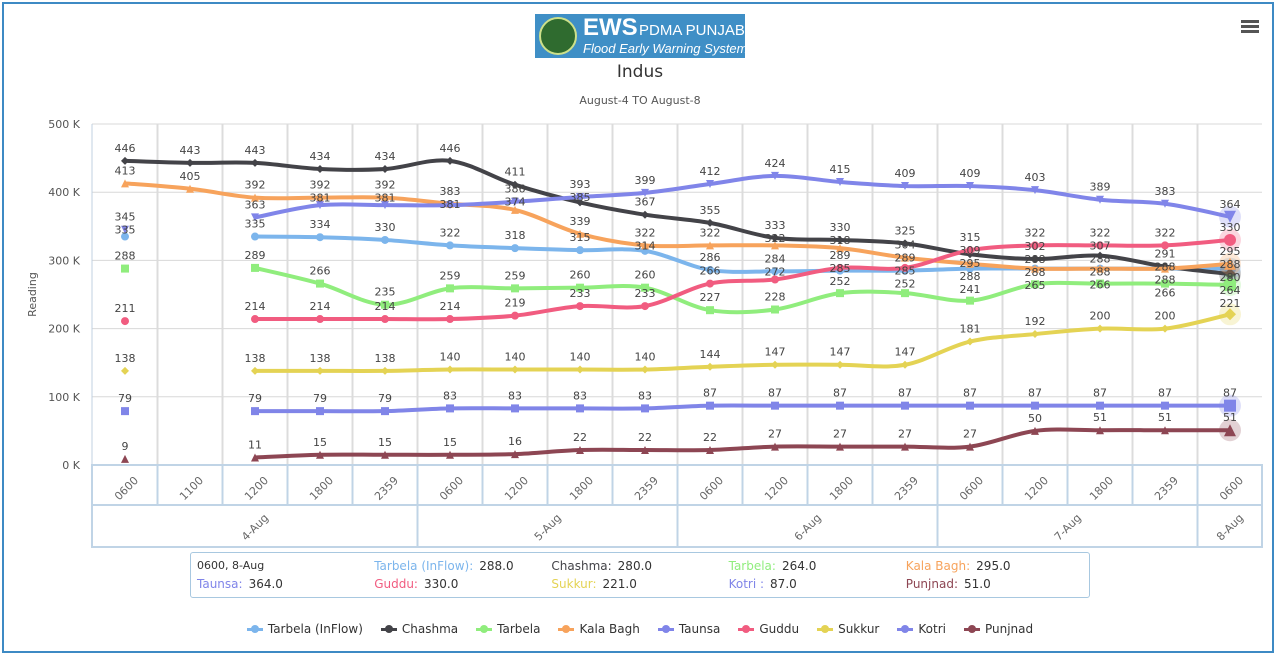  Describe the element at coordinates (619, 584) in the screenshot. I see `tooltip-value: 221.0` at that location.